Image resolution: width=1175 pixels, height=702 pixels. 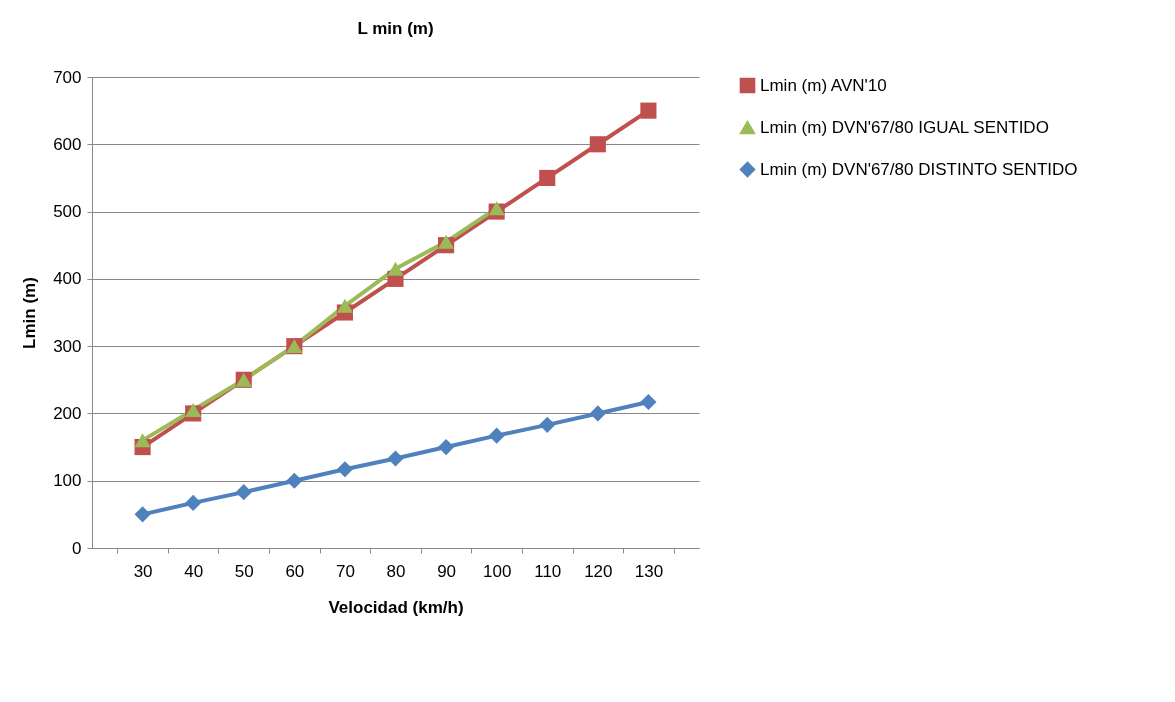 What do you see at coordinates (67, 77) in the screenshot?
I see `y-tick-label: 700` at bounding box center [67, 77].